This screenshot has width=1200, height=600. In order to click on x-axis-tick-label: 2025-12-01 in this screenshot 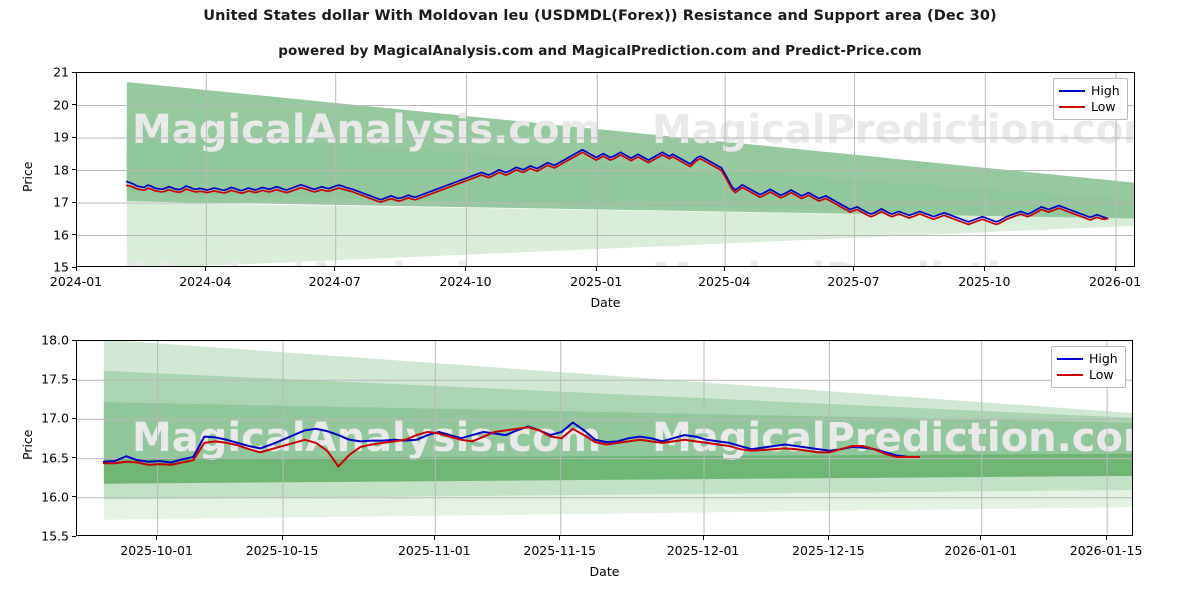, I will do `click(703, 550)`.